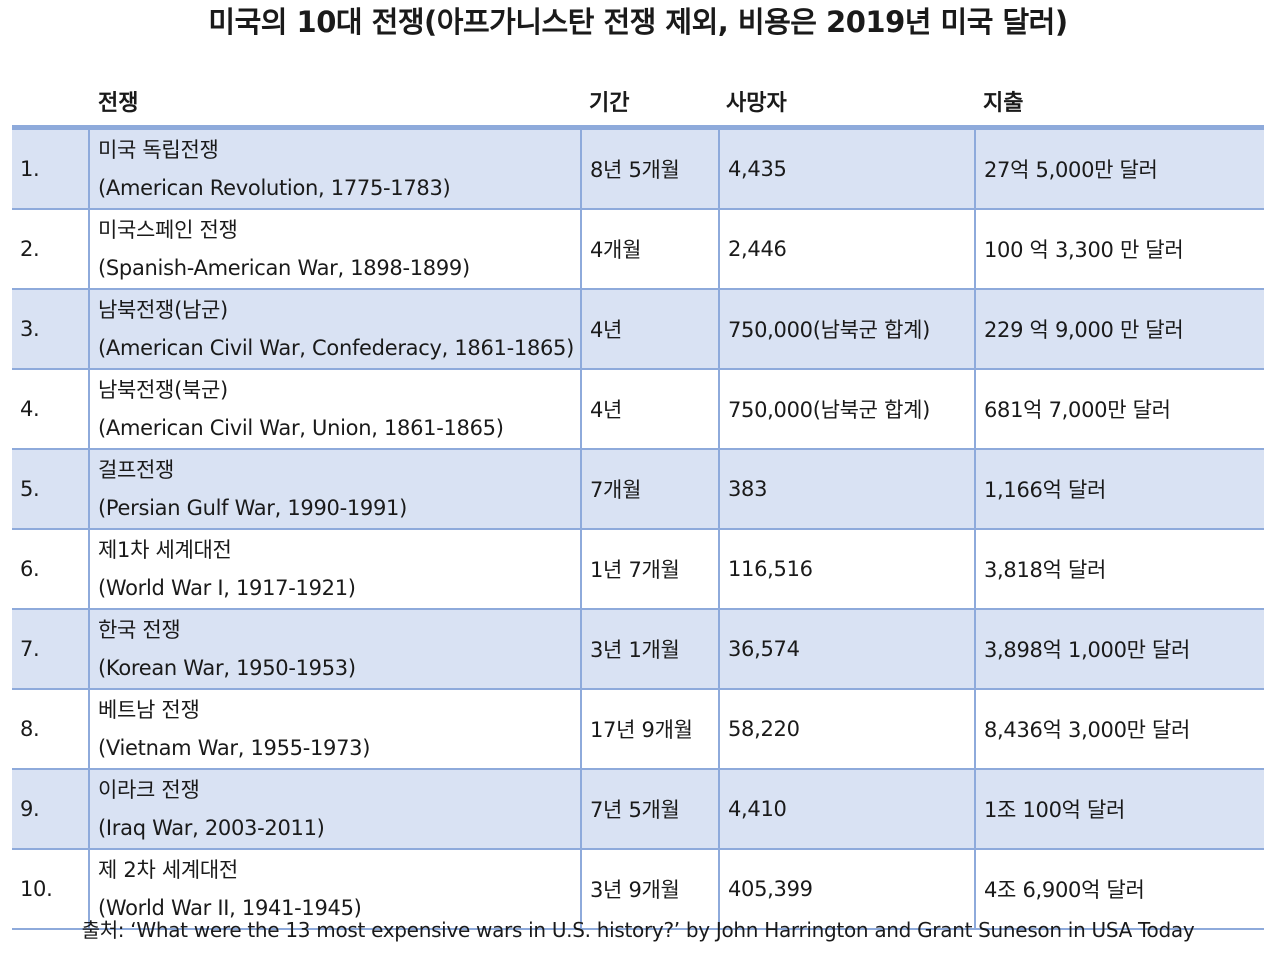 The image size is (1276, 956). I want to click on duration-cell: 3년 1개월, so click(650, 649).